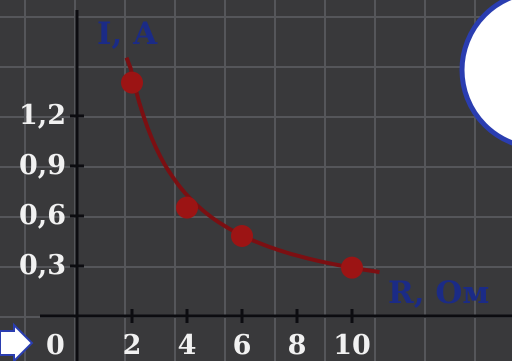  Describe the element at coordinates (438, 293) in the screenshot. I see `x-axis-title: R, Ом` at that location.